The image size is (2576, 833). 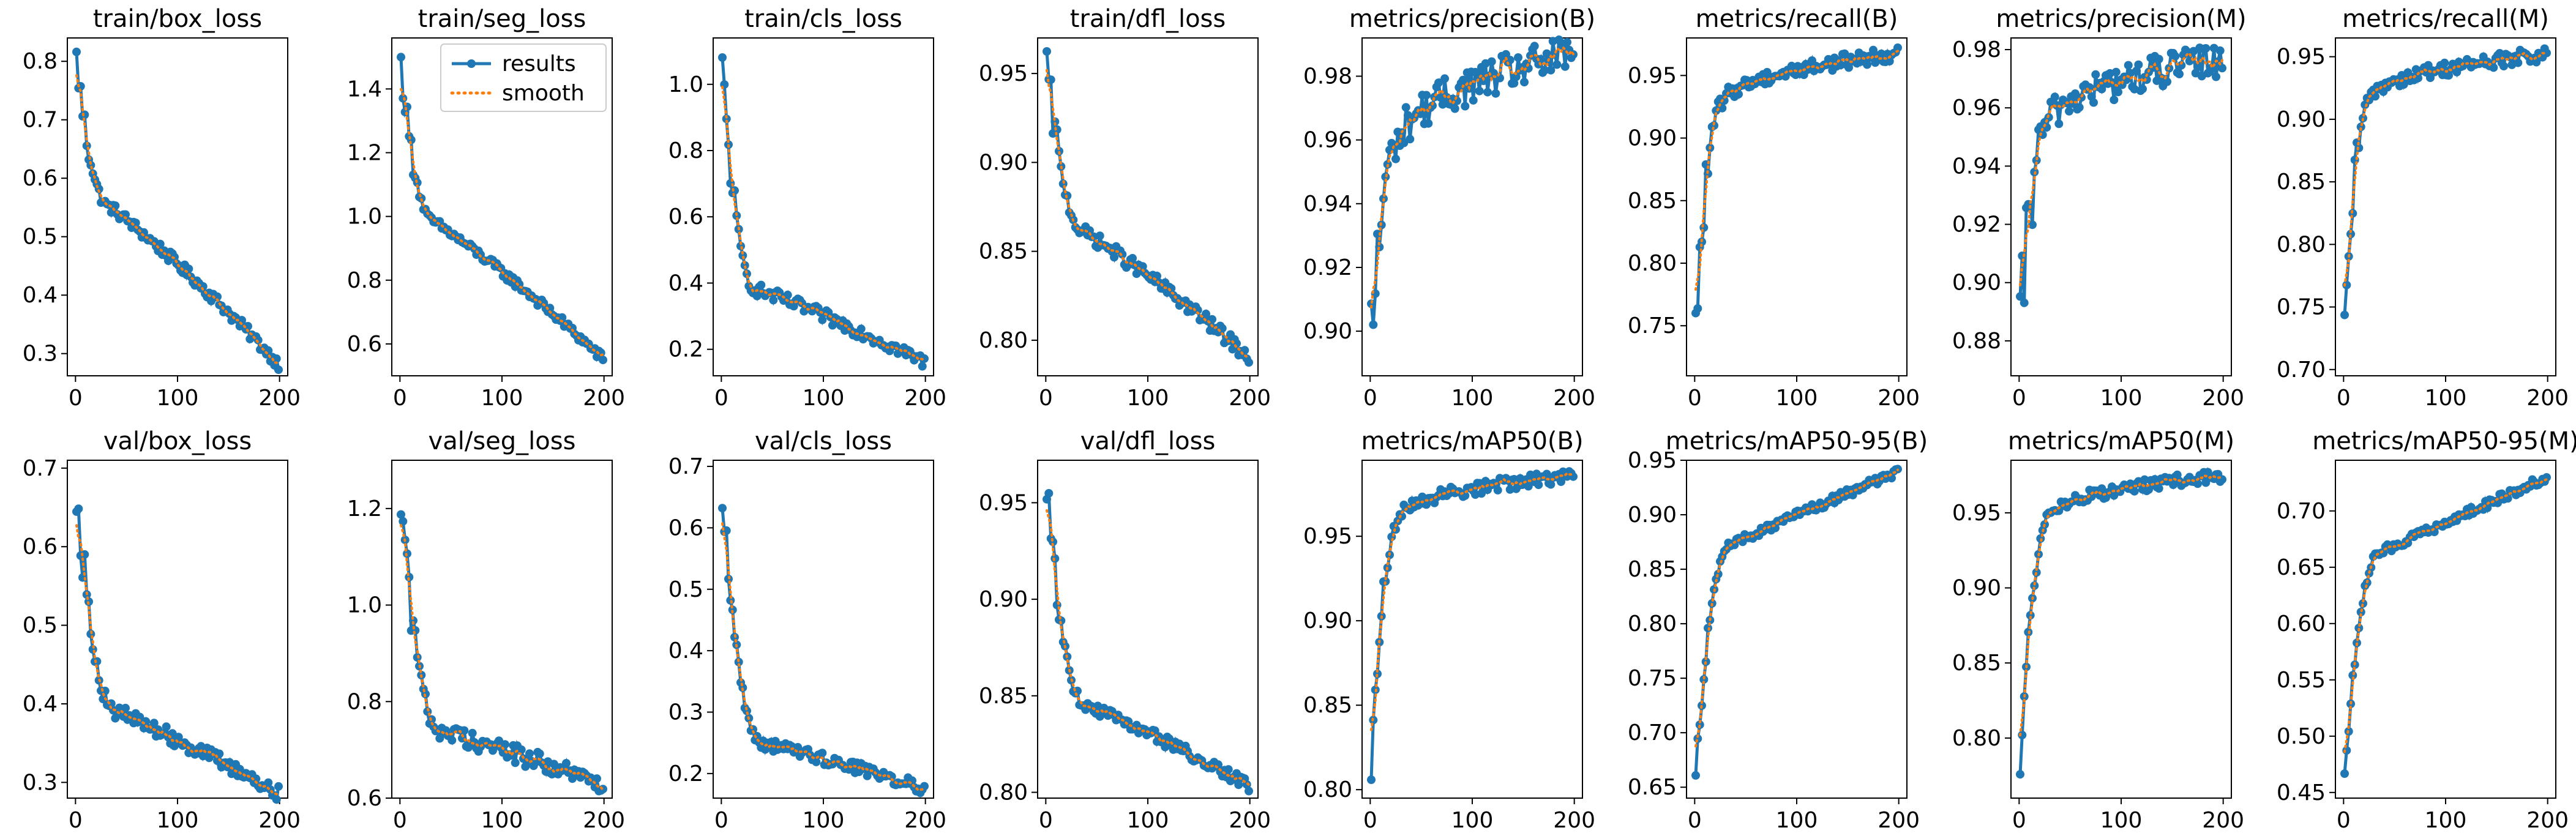 What do you see at coordinates (1652, 787) in the screenshot?
I see `y-tick-label: 0.65` at bounding box center [1652, 787].